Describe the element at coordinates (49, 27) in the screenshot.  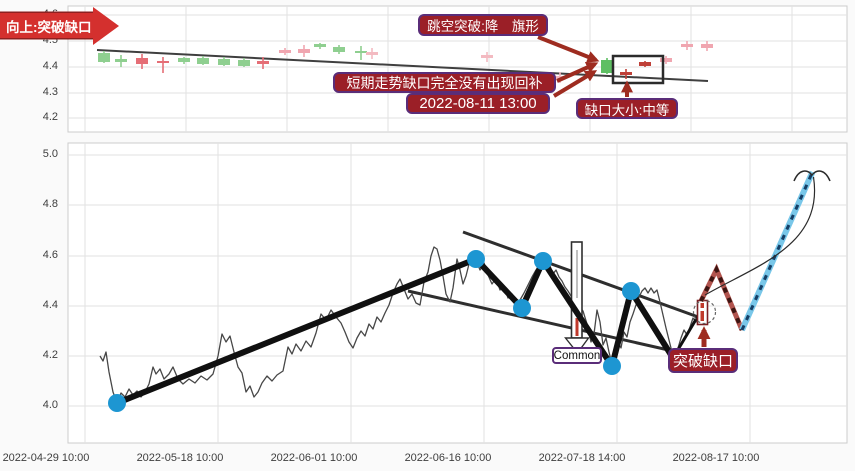
I see `direction-banner-label: 向上:突破缺口` at that location.